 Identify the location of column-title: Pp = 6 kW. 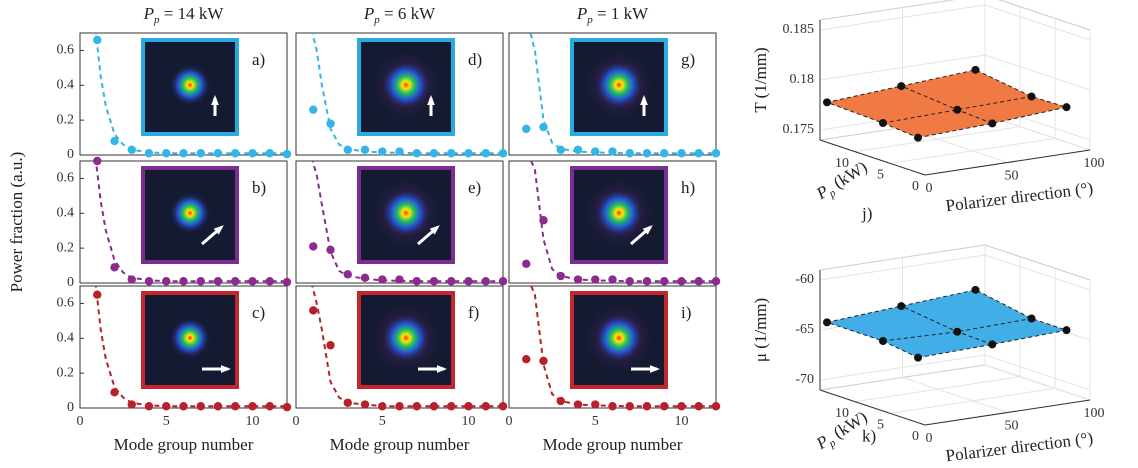
(399, 15).